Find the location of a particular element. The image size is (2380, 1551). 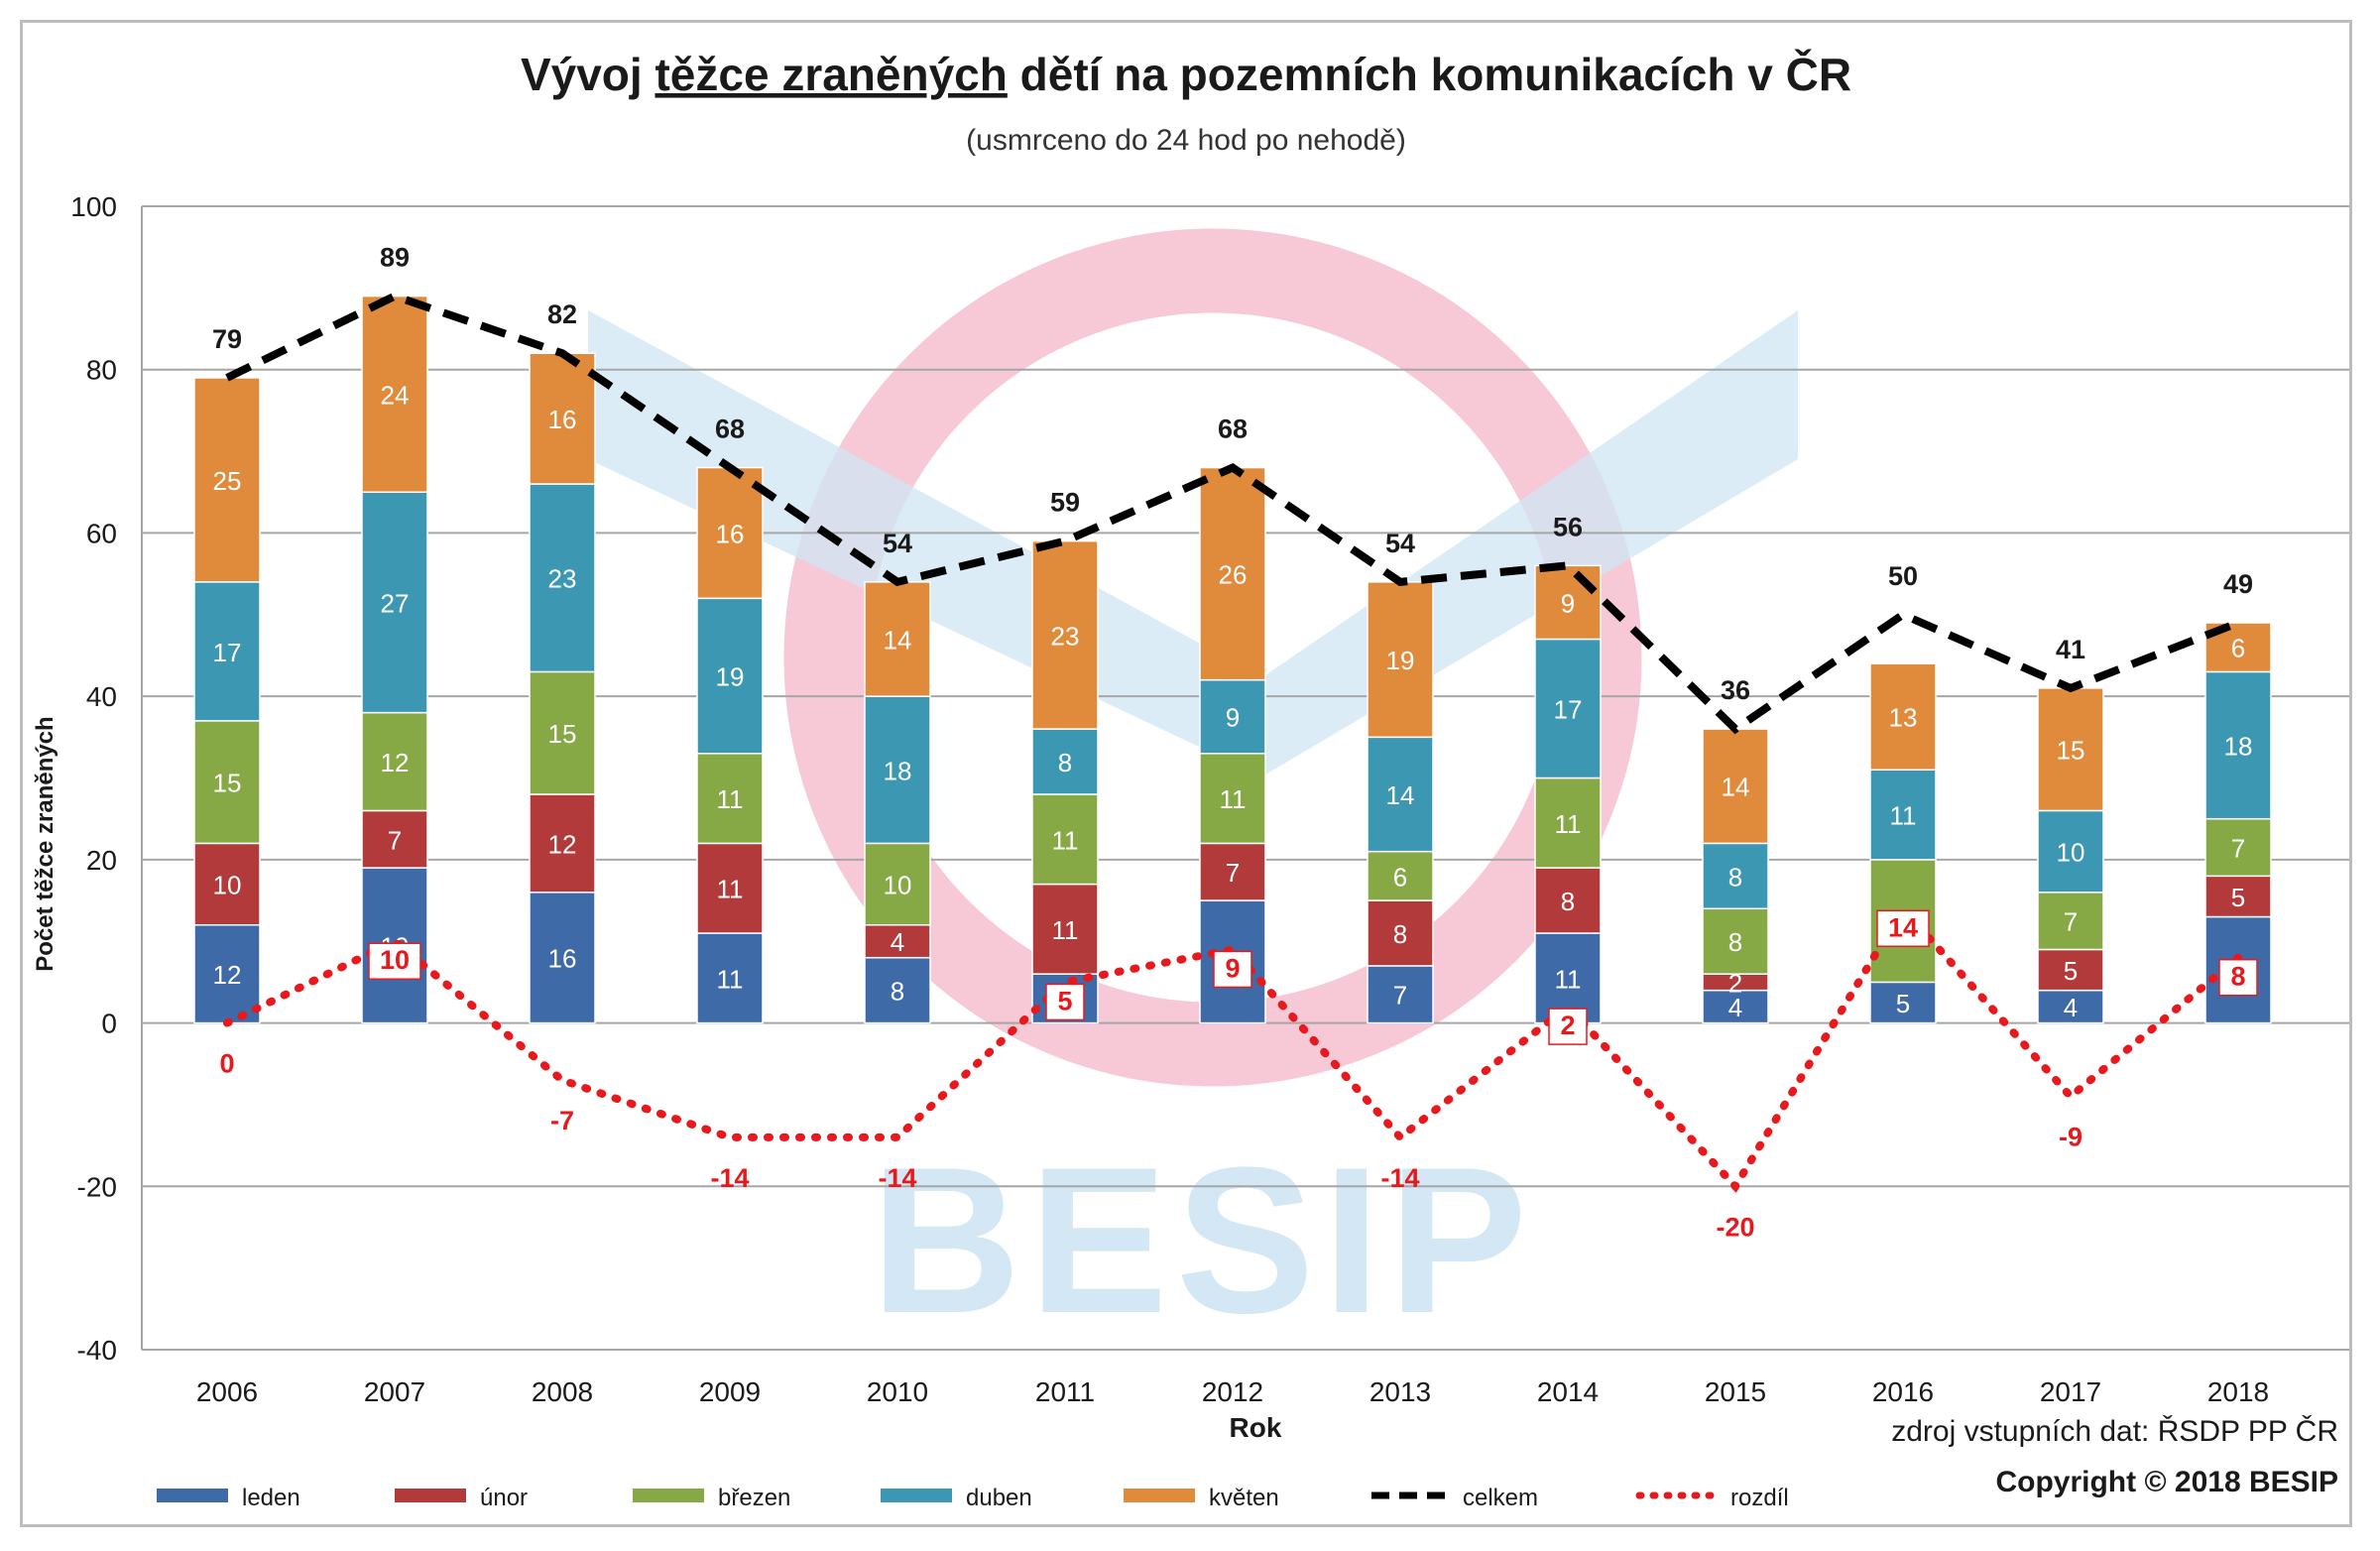

x-tick-label: 2006 is located at coordinates (227, 1391).